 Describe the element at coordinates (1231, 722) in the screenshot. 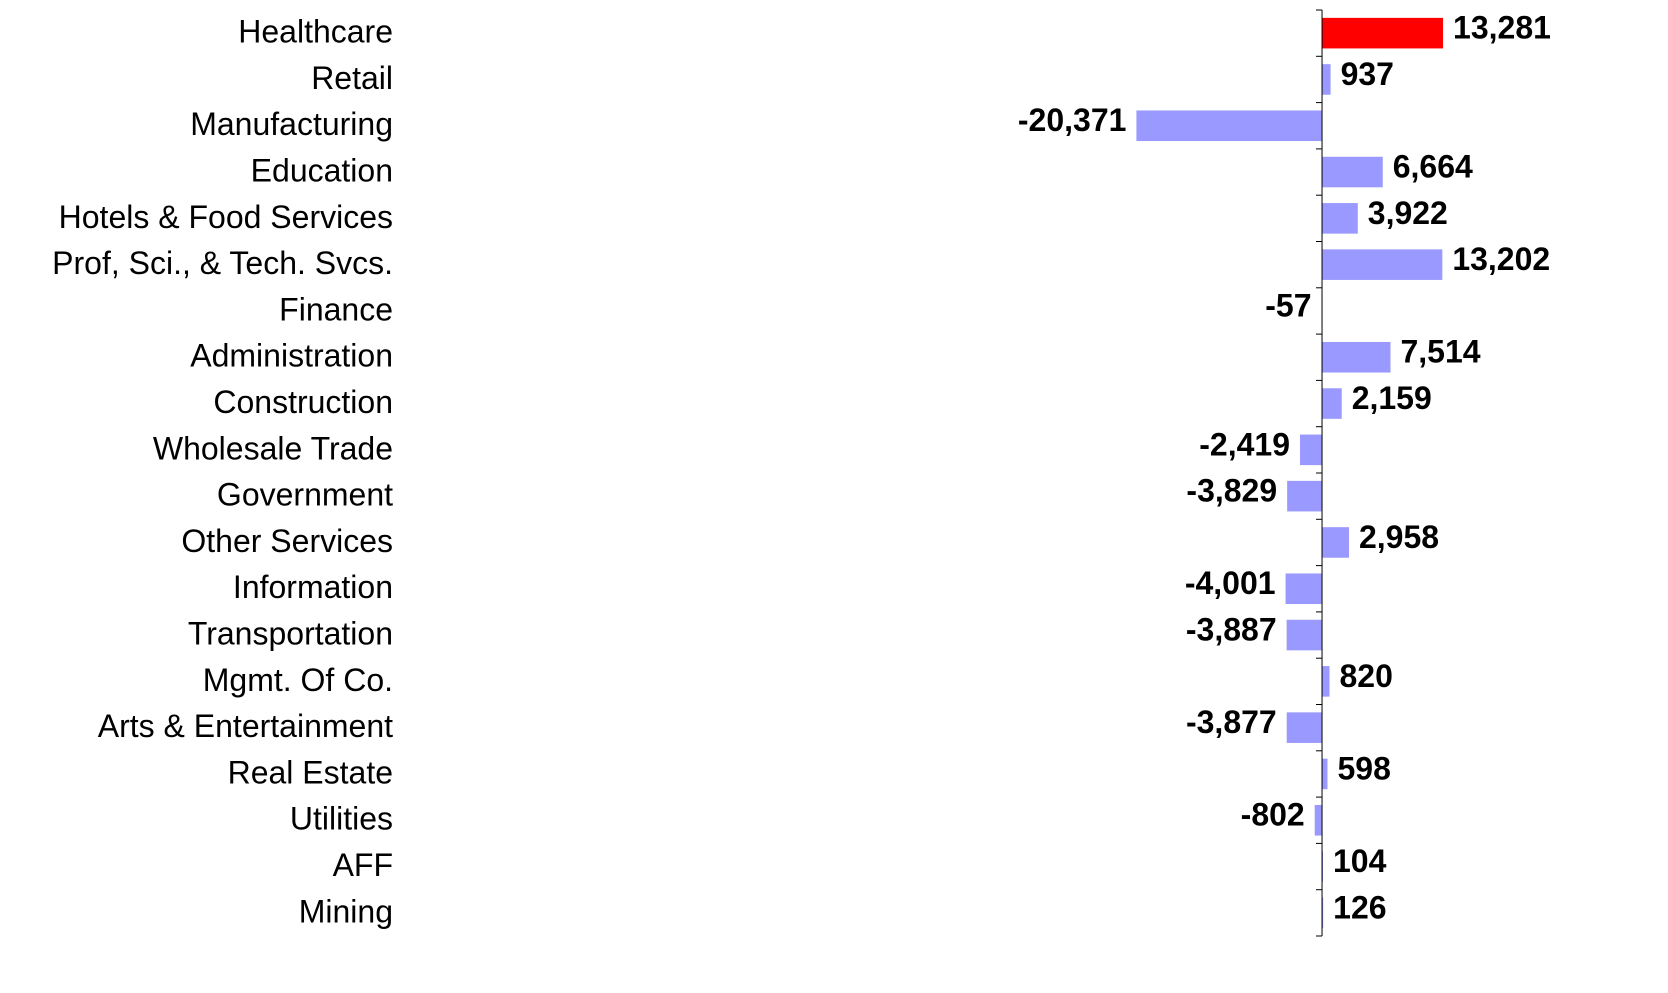

I see `value-label: -3,877` at that location.